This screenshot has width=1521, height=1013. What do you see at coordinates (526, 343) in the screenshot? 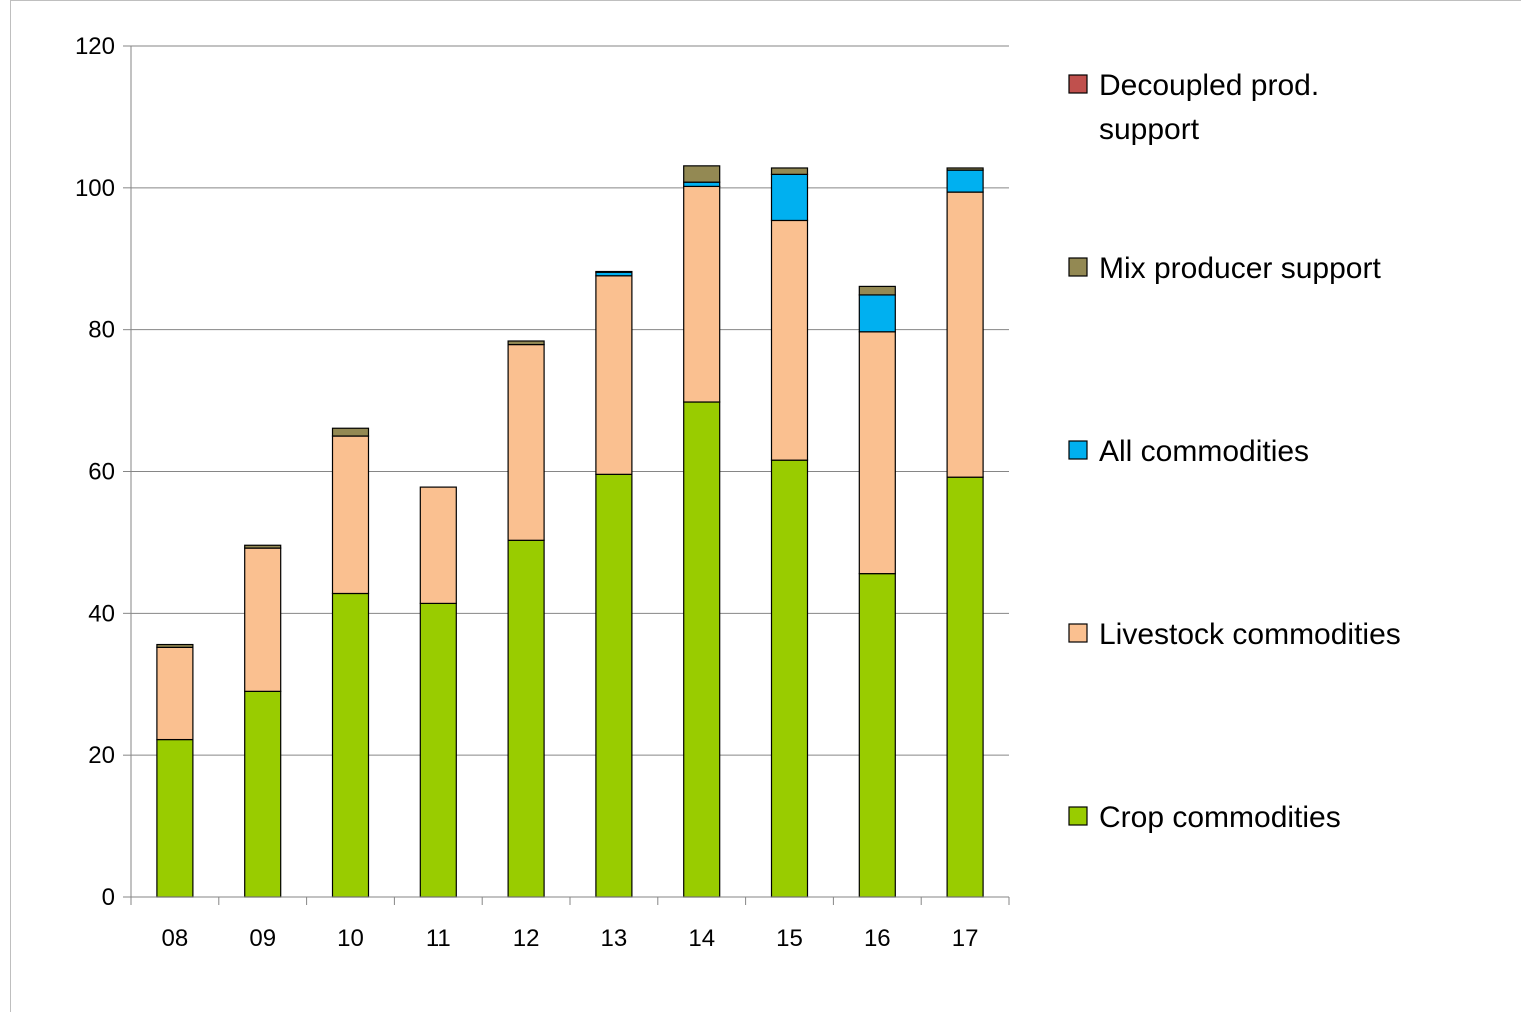
I see `bar-12-mix-producer-support` at bounding box center [526, 343].